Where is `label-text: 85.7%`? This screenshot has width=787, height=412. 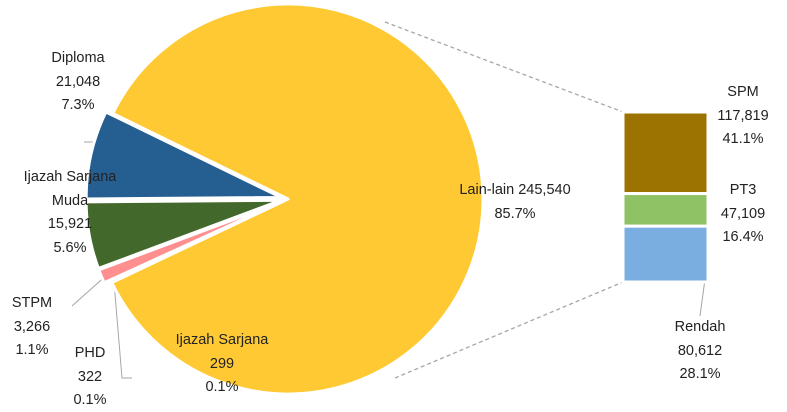
label-text: 85.7% is located at coordinates (515, 213).